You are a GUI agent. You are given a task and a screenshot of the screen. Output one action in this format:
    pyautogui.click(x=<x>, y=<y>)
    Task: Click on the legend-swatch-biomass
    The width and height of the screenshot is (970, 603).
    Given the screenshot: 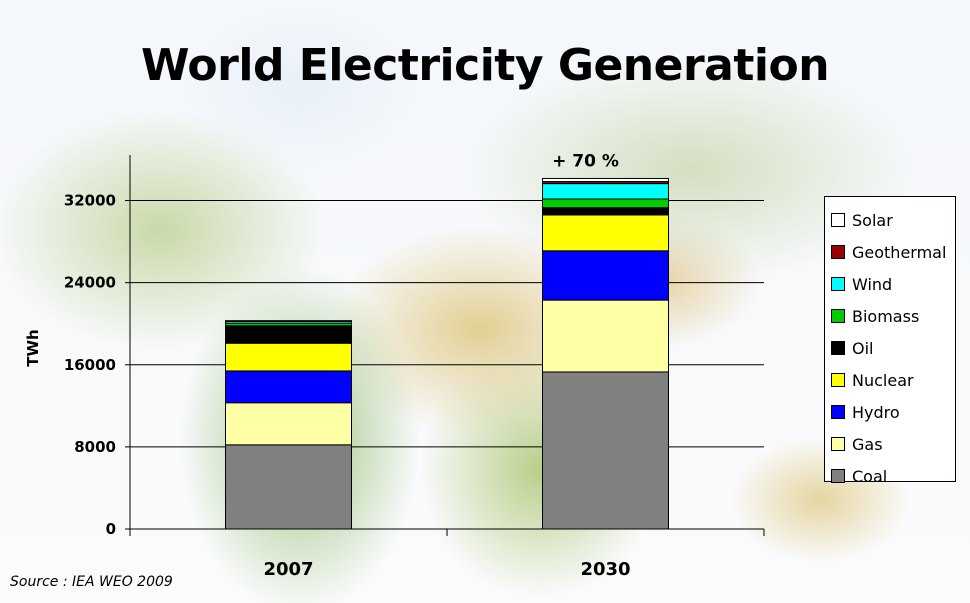 What is the action you would take?
    pyautogui.click(x=838, y=316)
    